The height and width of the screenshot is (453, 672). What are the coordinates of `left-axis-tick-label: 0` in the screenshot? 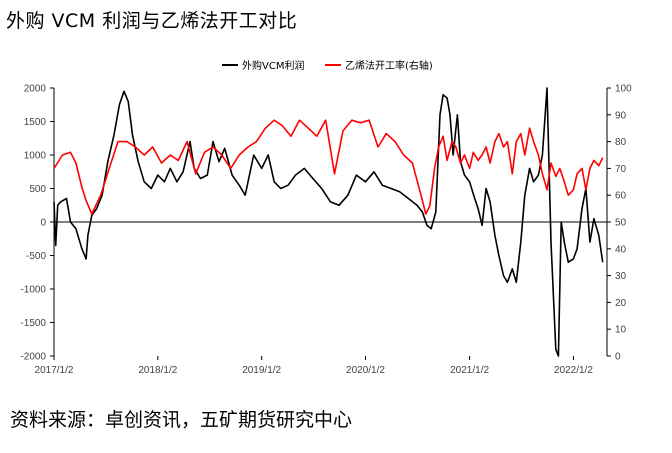 It's located at (43, 223).